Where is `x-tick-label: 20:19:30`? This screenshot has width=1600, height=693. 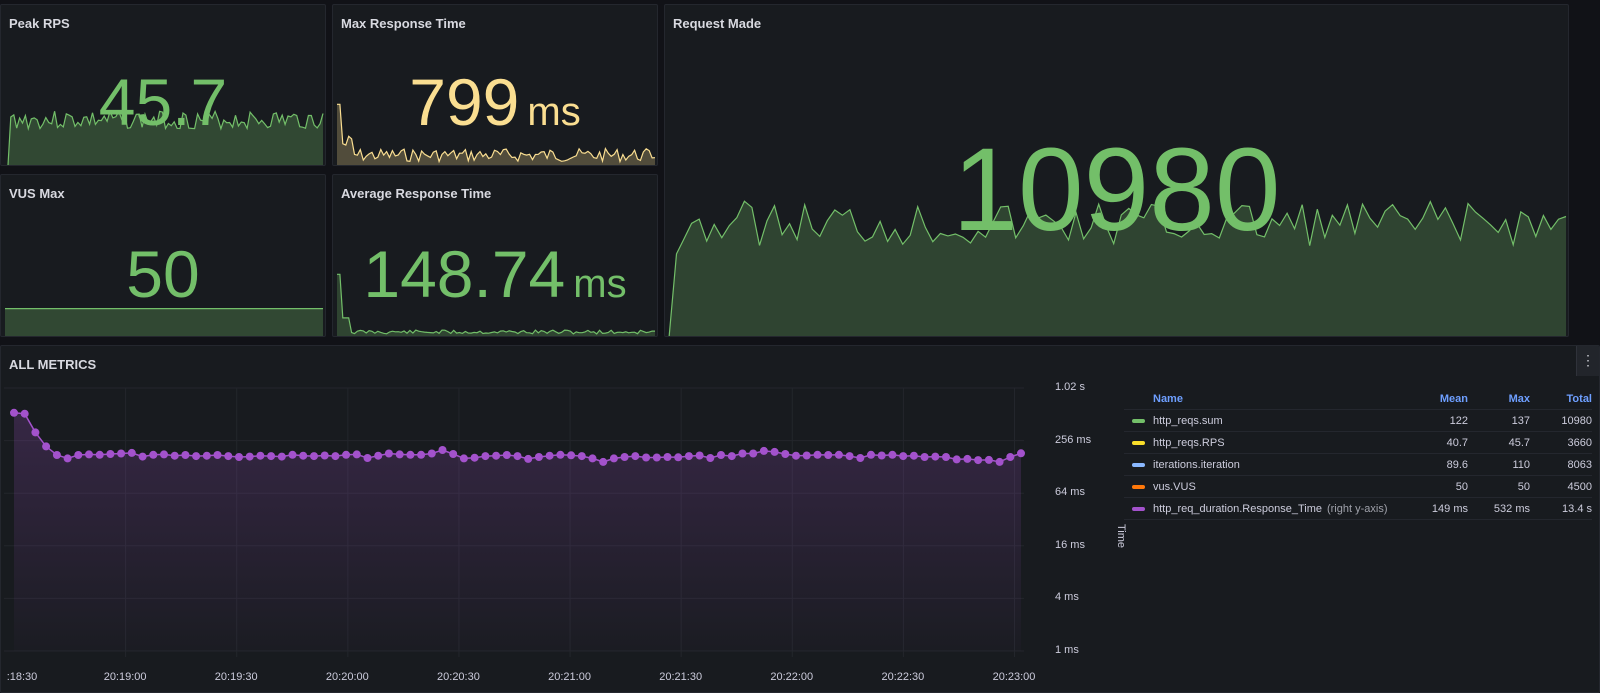
x-tick-label: 20:19:30 is located at coordinates (236, 677).